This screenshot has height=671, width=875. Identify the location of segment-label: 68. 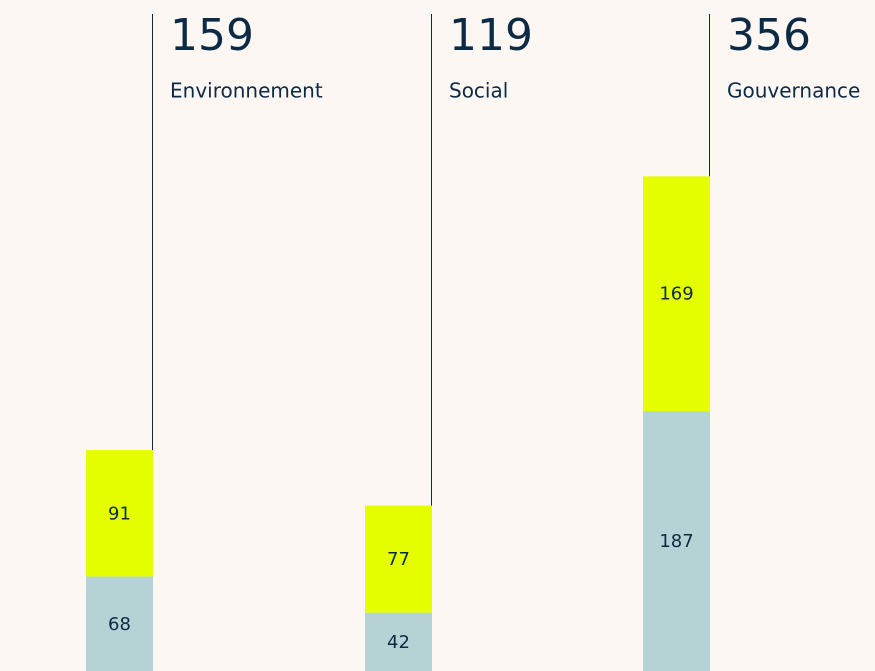
(119, 624).